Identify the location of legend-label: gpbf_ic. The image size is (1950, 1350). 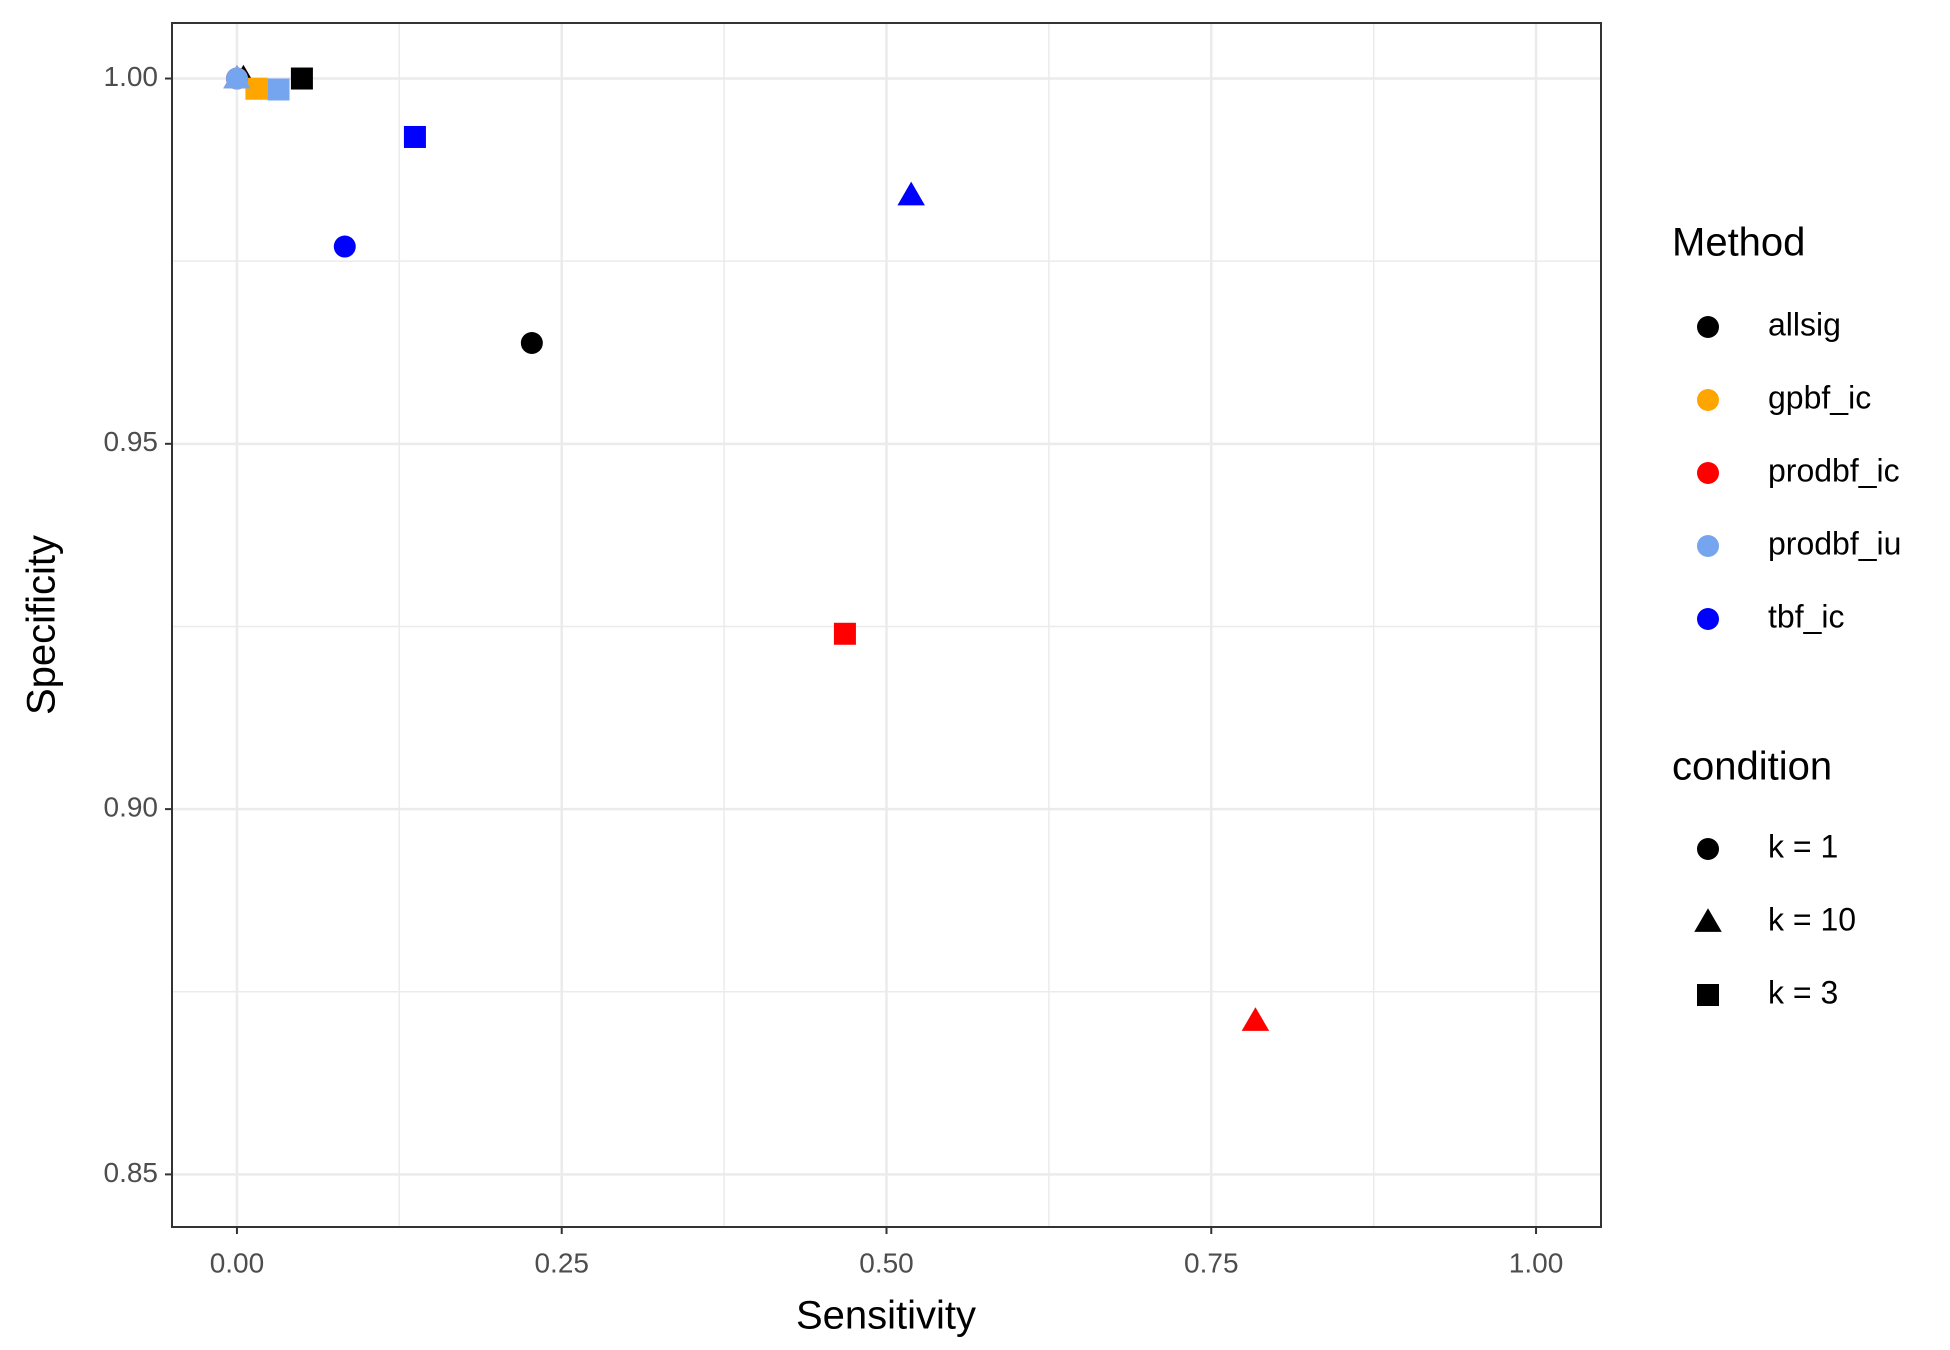
(1819, 397).